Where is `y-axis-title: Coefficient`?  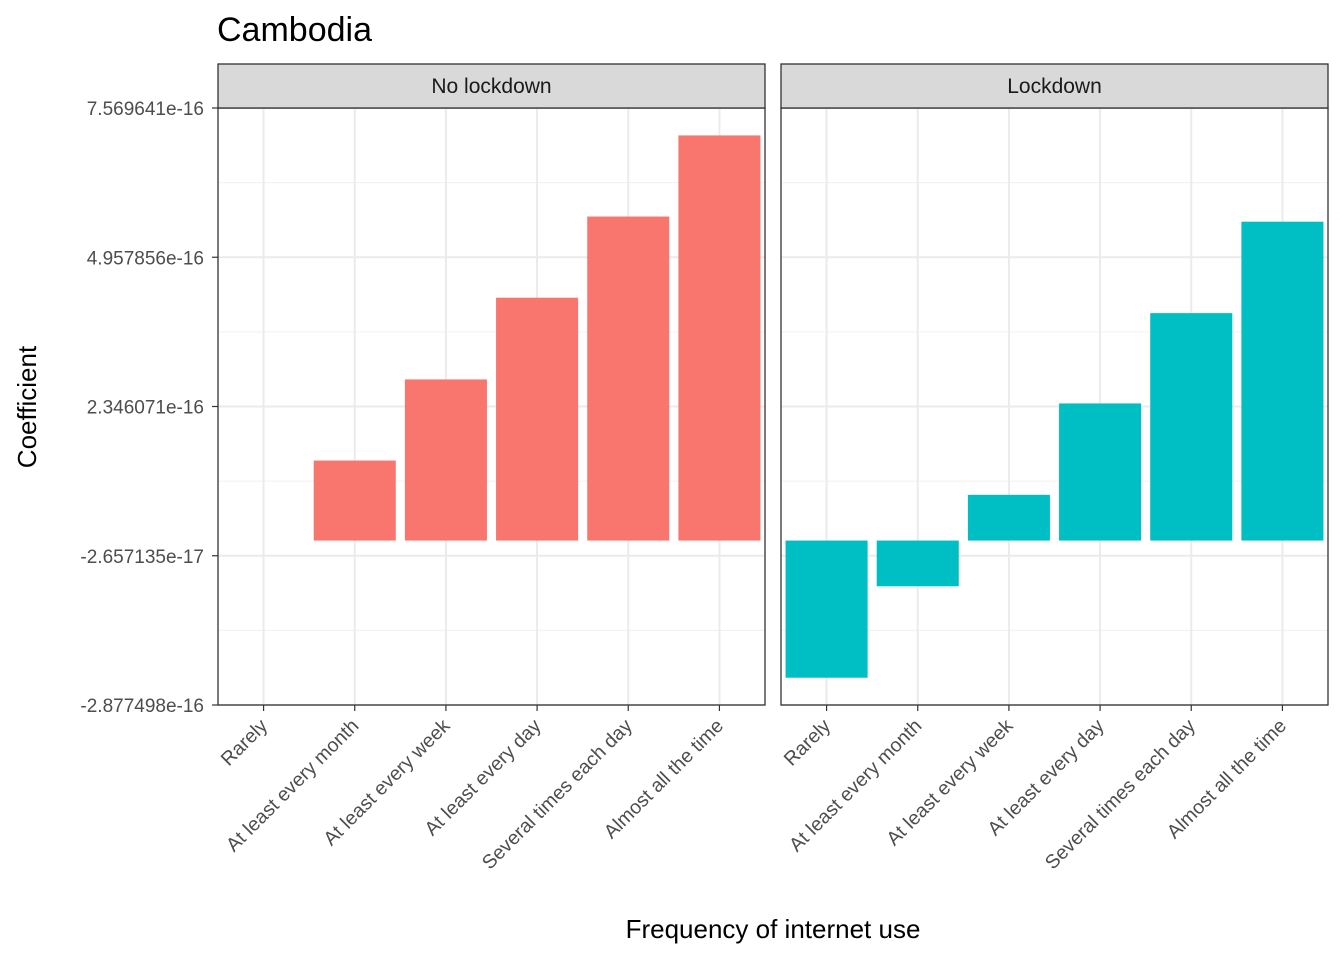
y-axis-title: Coefficient is located at coordinates (27, 406).